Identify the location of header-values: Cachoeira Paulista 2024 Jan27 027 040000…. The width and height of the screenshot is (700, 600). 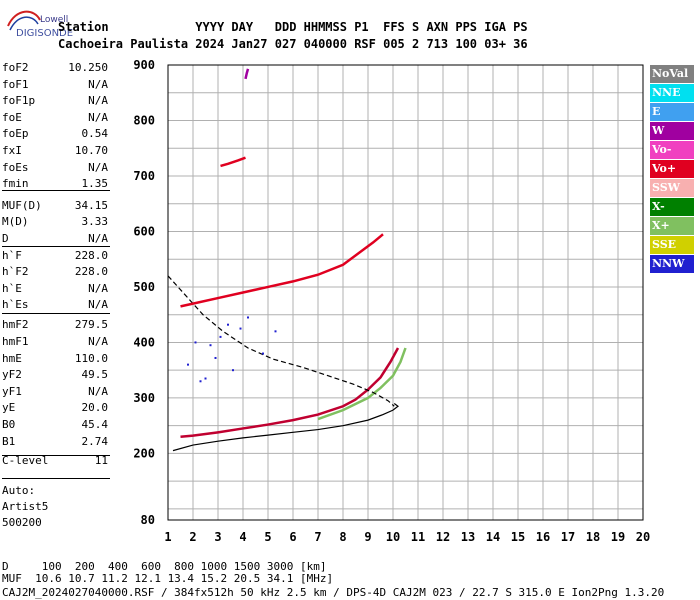
(293, 44).